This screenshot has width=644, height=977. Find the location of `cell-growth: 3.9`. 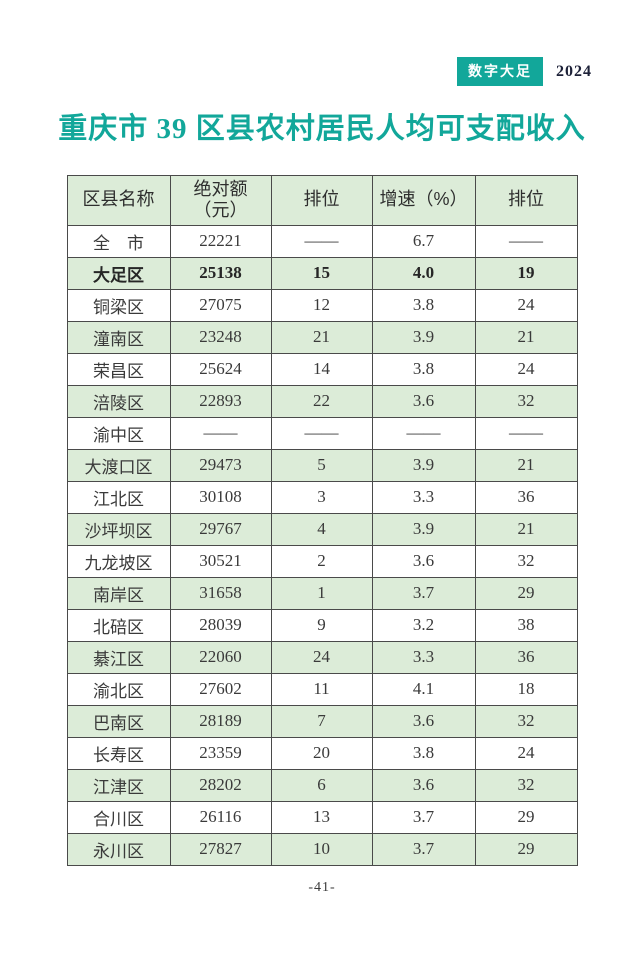

cell-growth: 3.9 is located at coordinates (423, 529).